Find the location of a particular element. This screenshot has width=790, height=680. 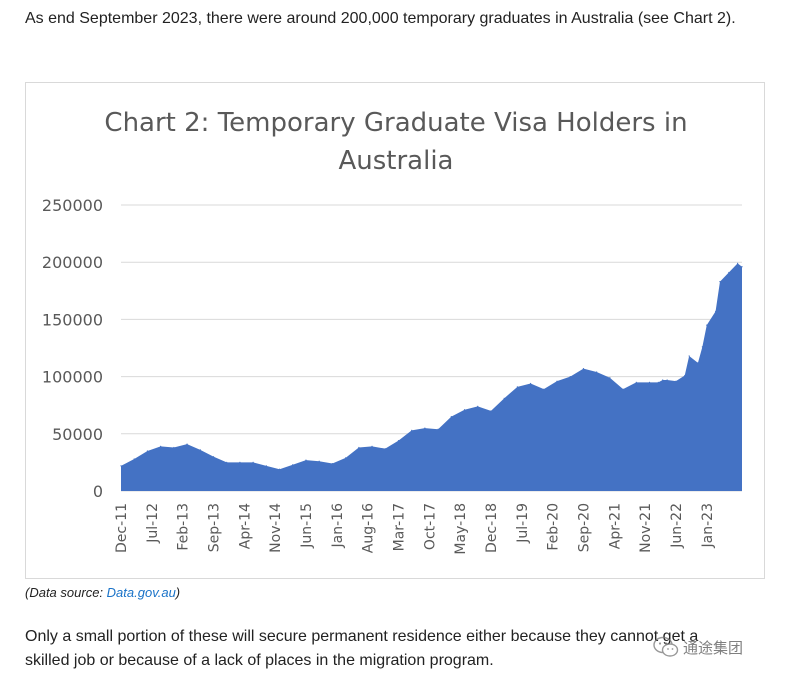

x-tick-label: Oct-17 is located at coordinates (430, 526).